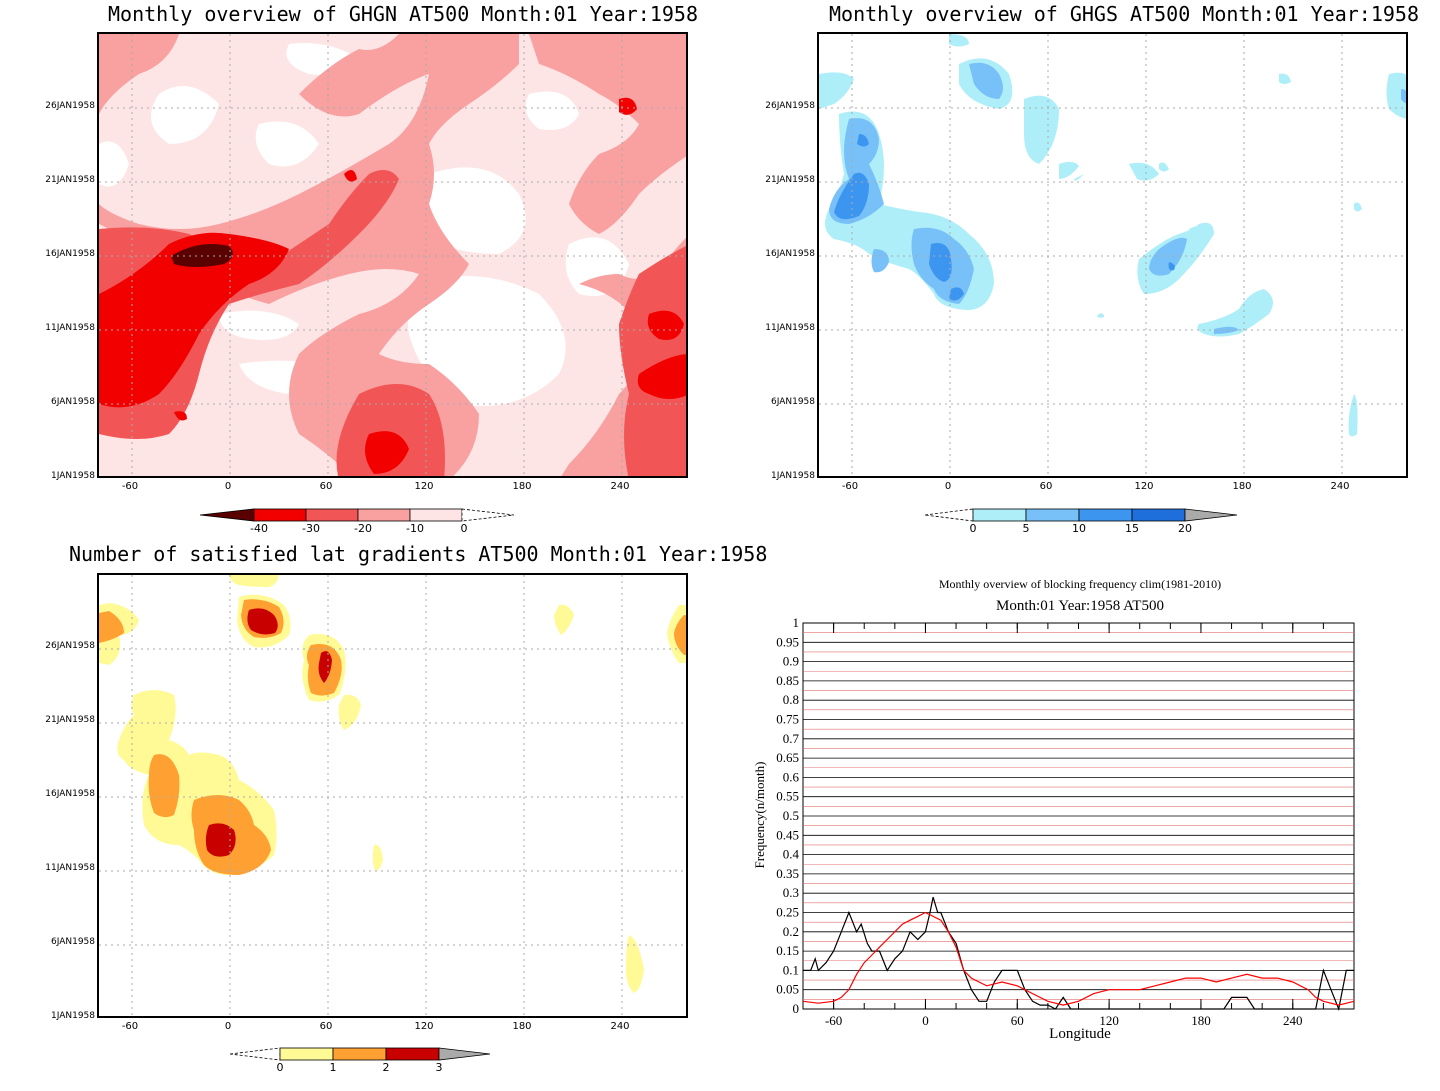 The width and height of the screenshot is (1440, 1091). I want to click on ghgn-ytick: 26JAN1958, so click(70, 106).